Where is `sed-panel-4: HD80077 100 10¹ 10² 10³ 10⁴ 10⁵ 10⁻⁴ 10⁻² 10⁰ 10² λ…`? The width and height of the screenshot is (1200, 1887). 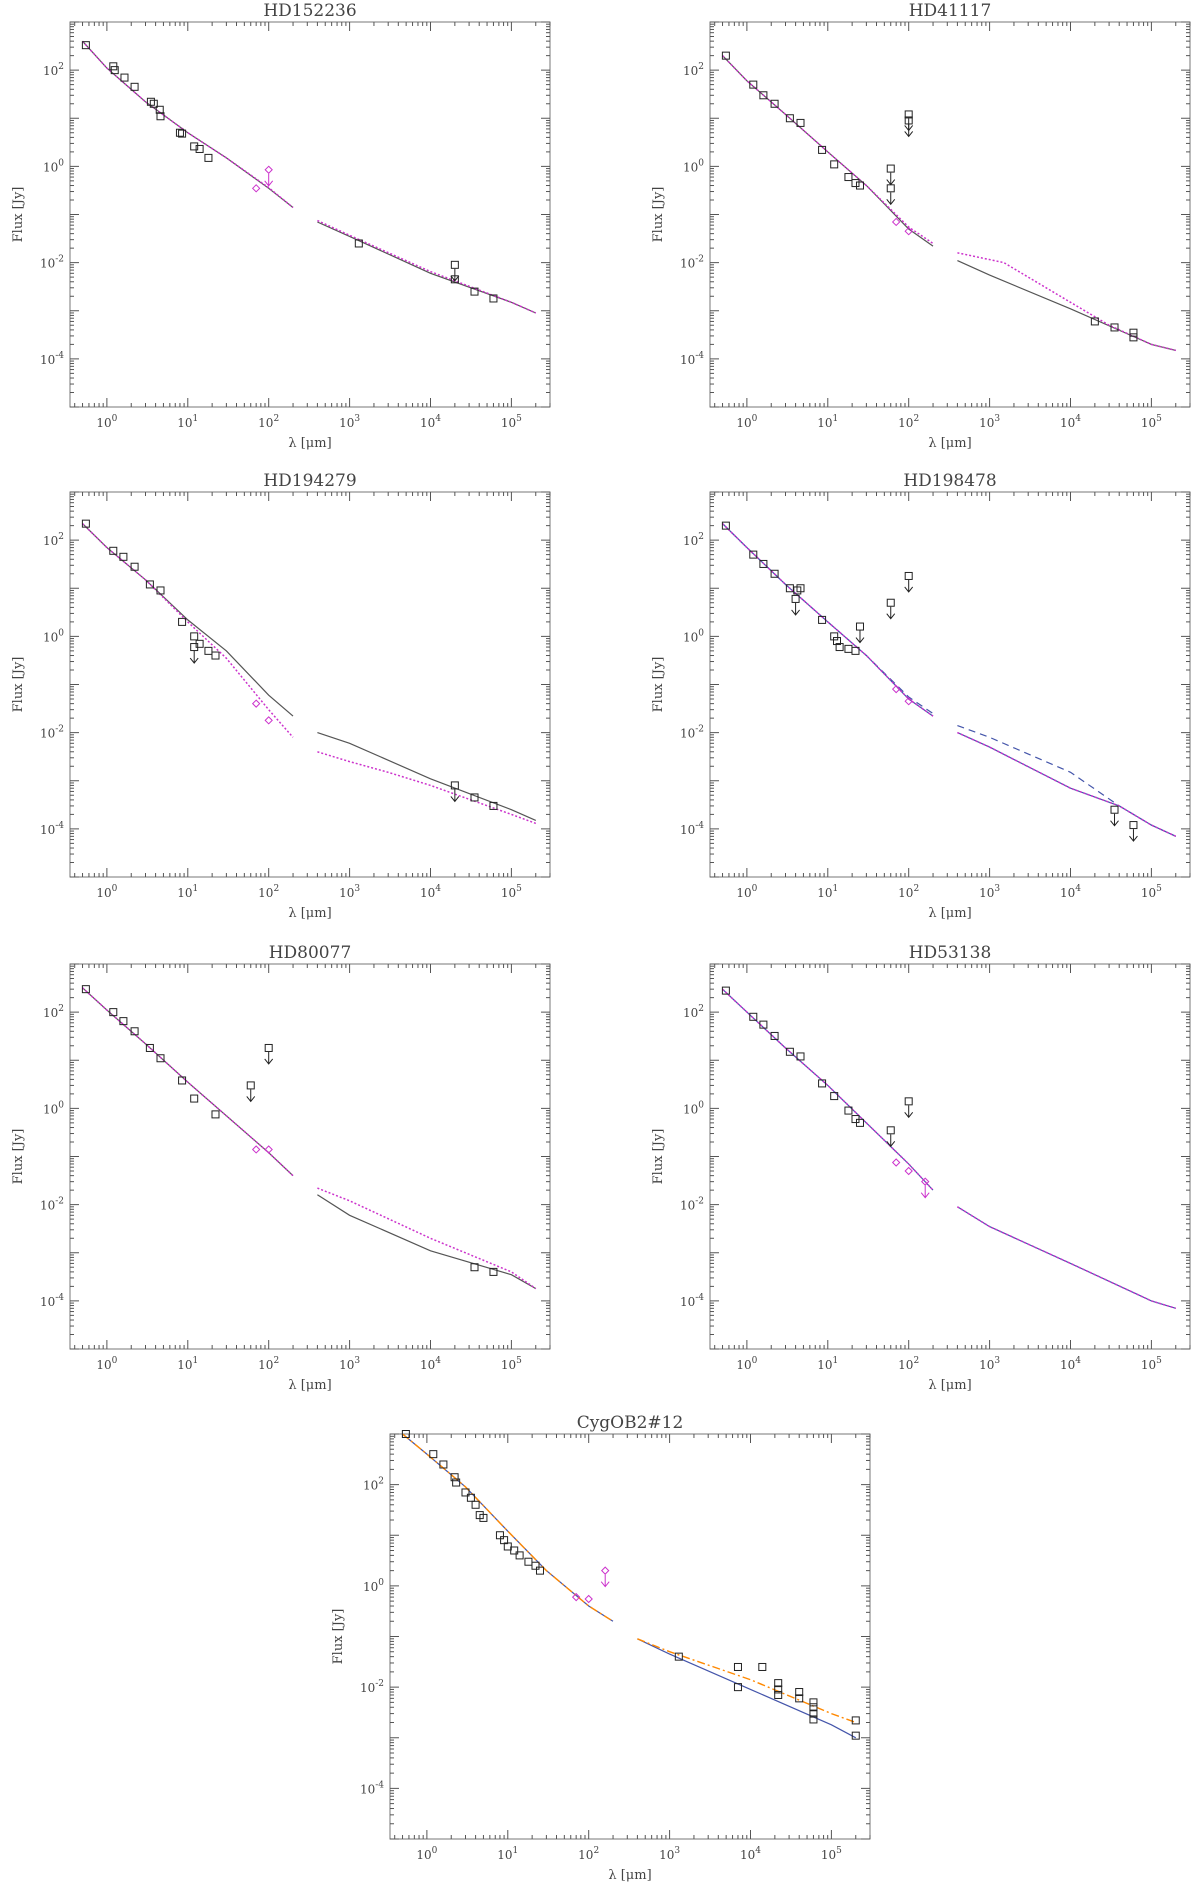 sed-panel-4: HD80077 100 10¹ 10² 10³ 10⁴ 10⁵ 10⁻⁴ 10⁻² 10⁰ 10² λ… is located at coordinates (280, 1167).